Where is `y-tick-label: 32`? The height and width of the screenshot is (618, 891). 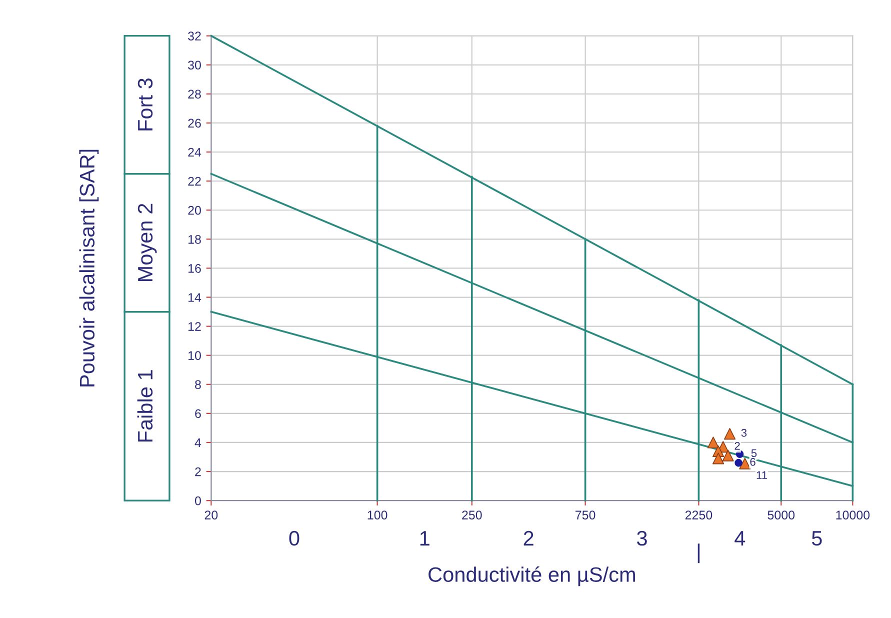 y-tick-label: 32 is located at coordinates (194, 36).